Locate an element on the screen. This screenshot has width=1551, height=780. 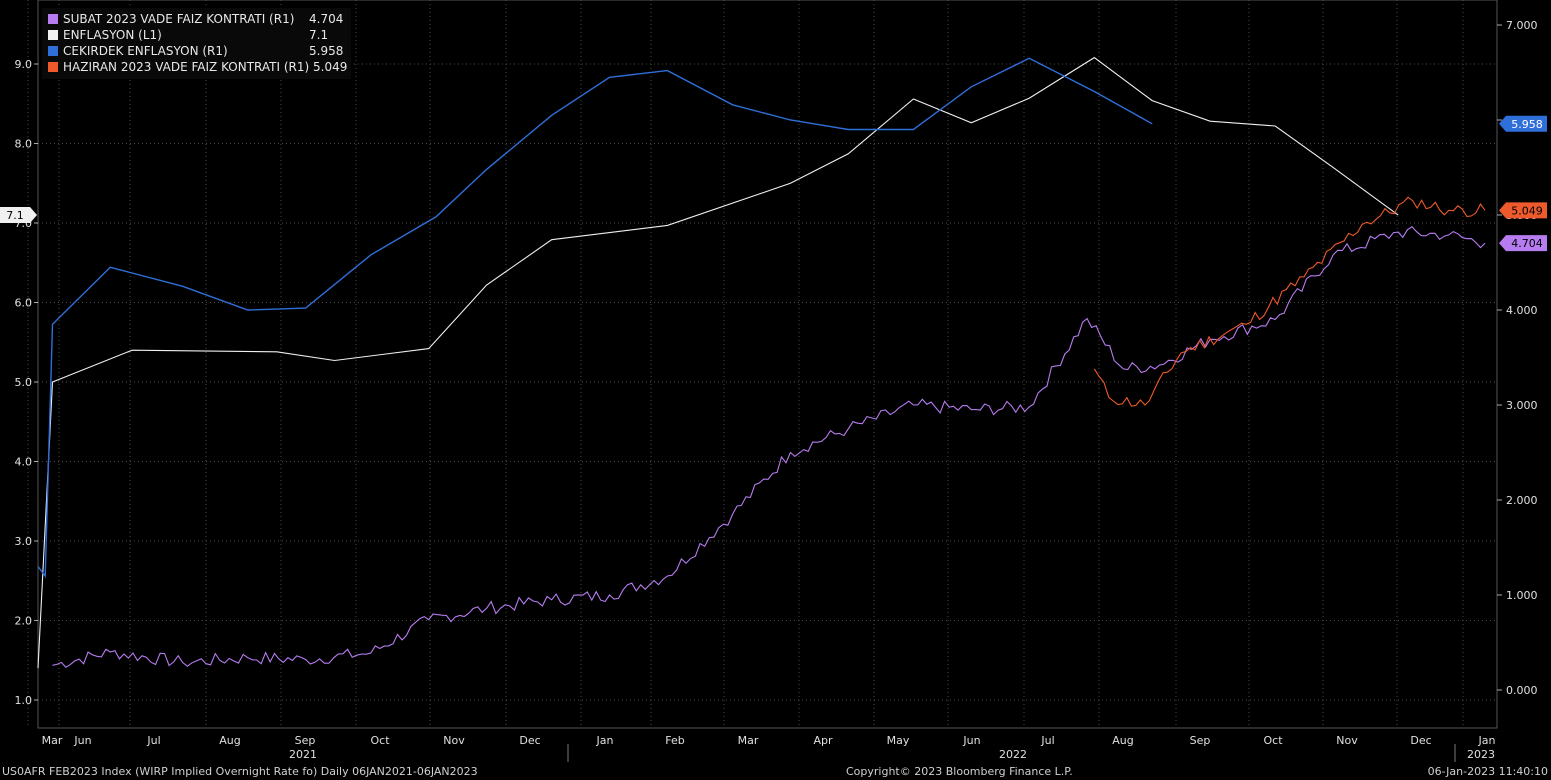
right-tick-label: 4.000 is located at coordinates (1522, 310).